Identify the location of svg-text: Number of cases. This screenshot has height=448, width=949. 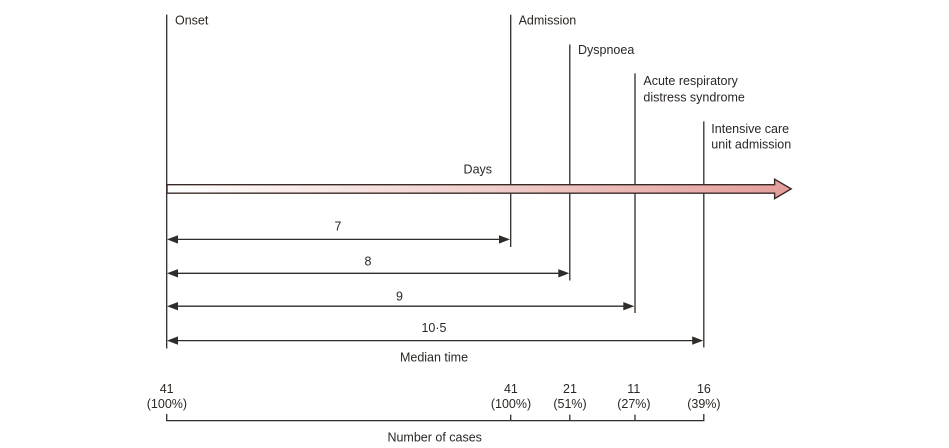
(434, 438).